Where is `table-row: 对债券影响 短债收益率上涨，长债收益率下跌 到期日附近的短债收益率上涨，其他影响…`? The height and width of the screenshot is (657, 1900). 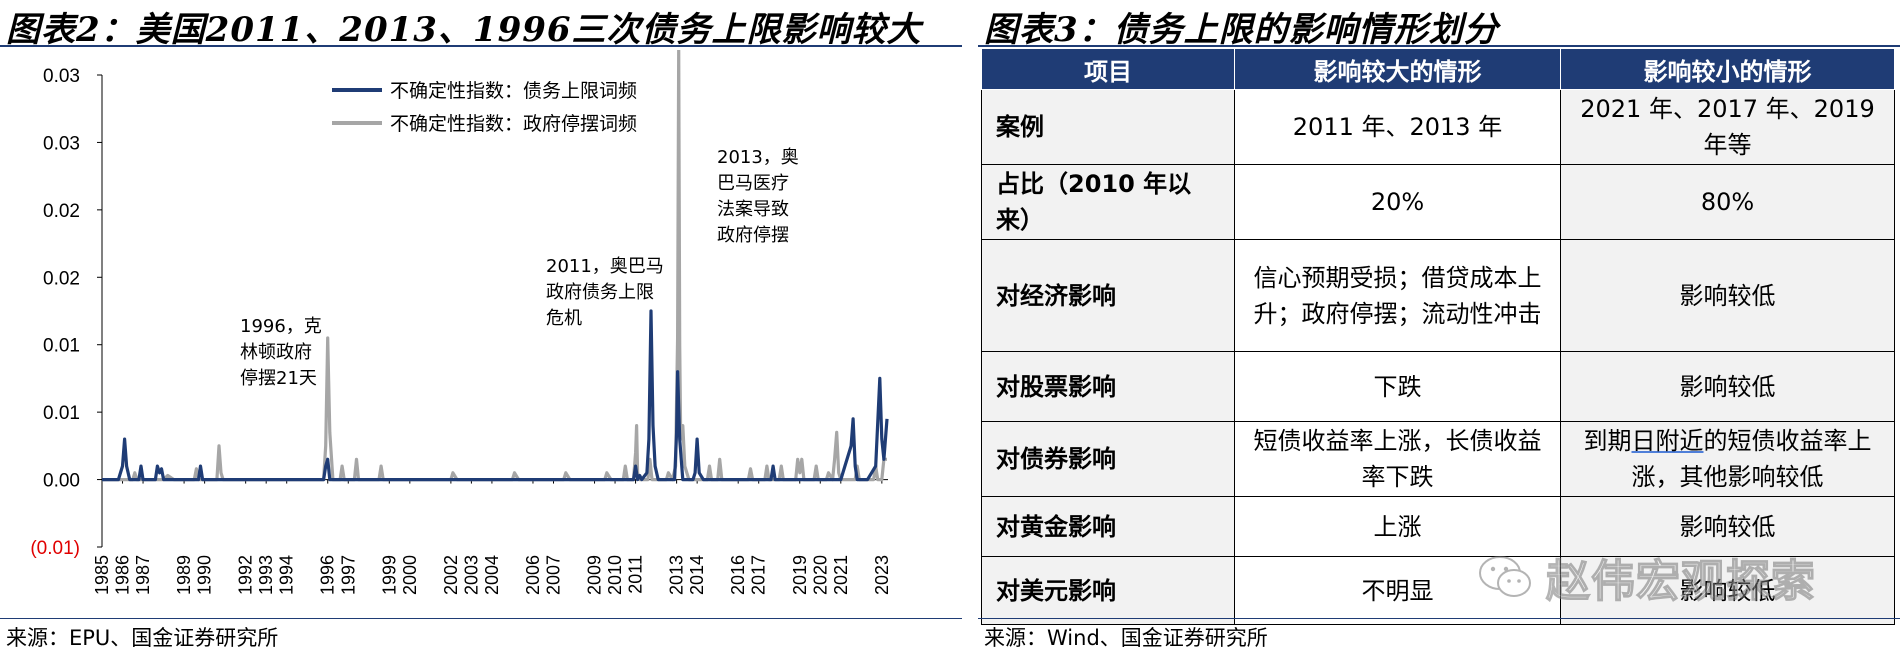 table-row: 对债券影响 短债收益率上涨，长债收益率下跌 到期日附近的短债收益率上涨，其他影响… is located at coordinates (1438, 459).